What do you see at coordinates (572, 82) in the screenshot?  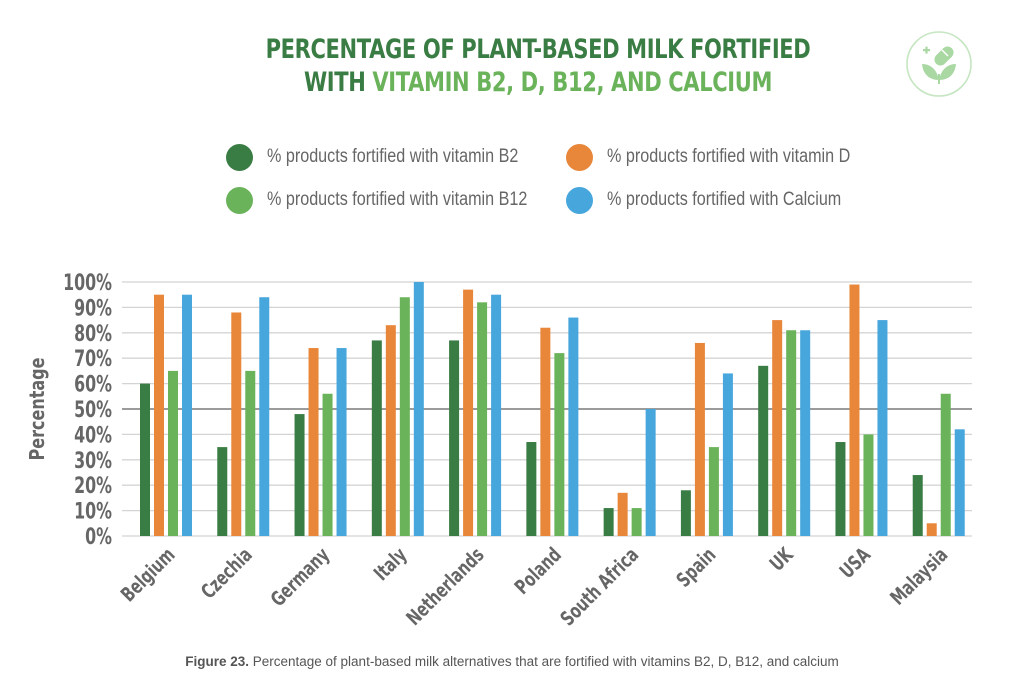 I see `title-line-2-highlight: VITAMIN B2, D, B12, AND CALCIUM` at bounding box center [572, 82].